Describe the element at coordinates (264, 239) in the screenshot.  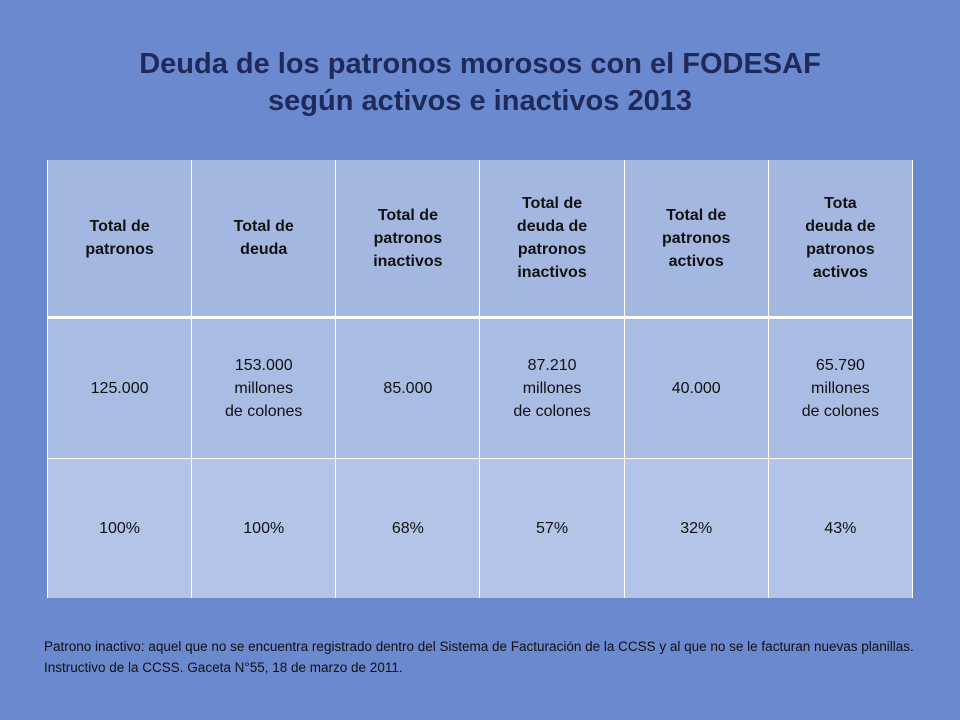
I see `header-cell: Total de deuda` at that location.